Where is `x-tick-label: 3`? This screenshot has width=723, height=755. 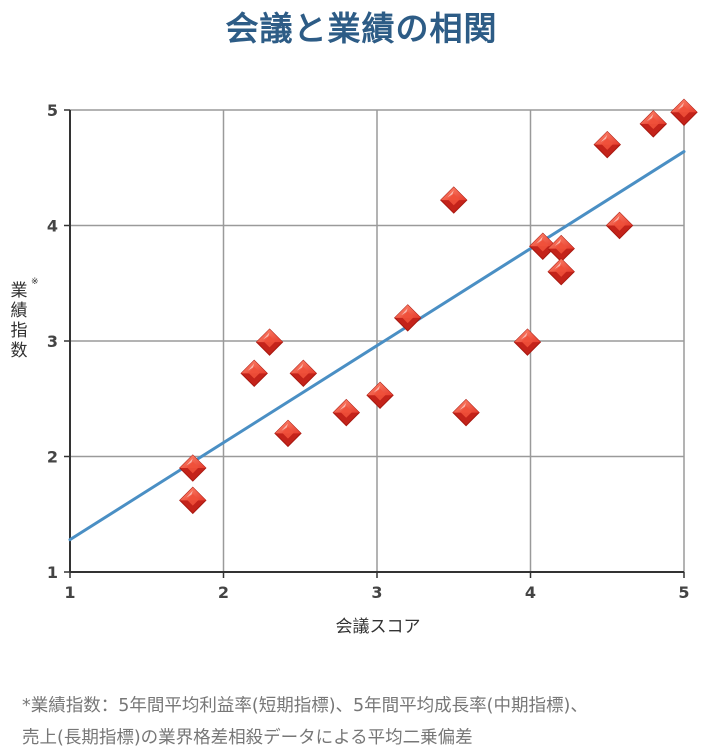
x-tick-label: 3 is located at coordinates (376, 592).